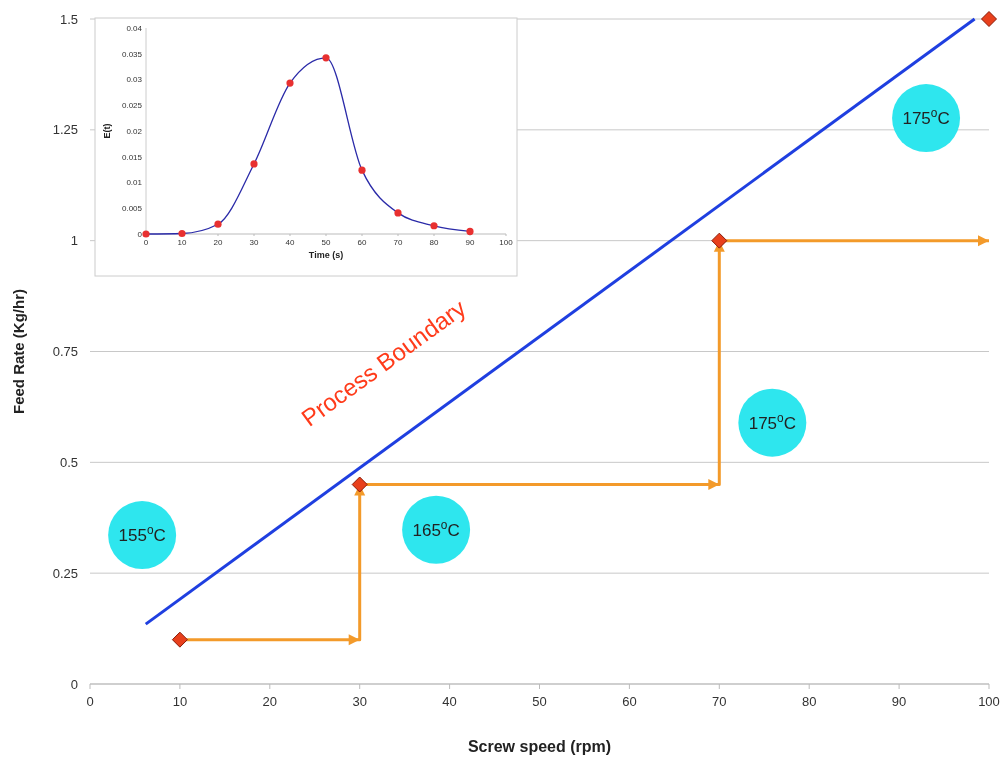 The image size is (1003, 766). Describe the element at coordinates (134, 183) in the screenshot. I see `y-tick-label: 0.01` at that location.